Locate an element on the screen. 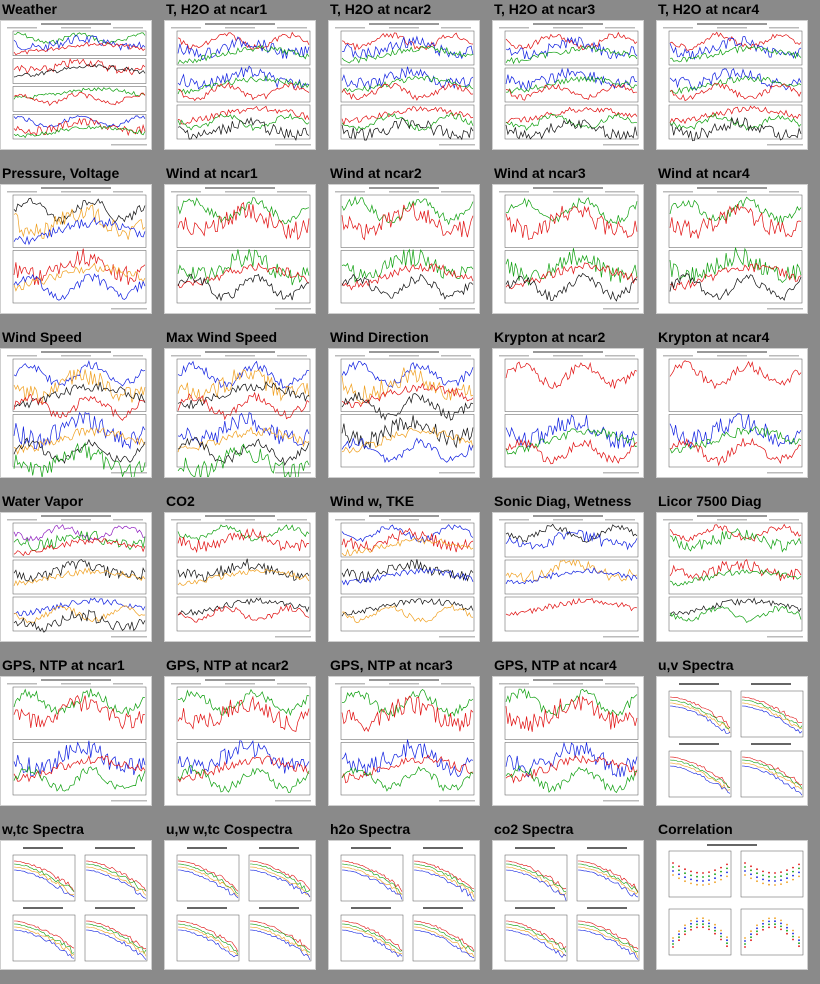  spectra-title-text is located at coordinates (207, 908).